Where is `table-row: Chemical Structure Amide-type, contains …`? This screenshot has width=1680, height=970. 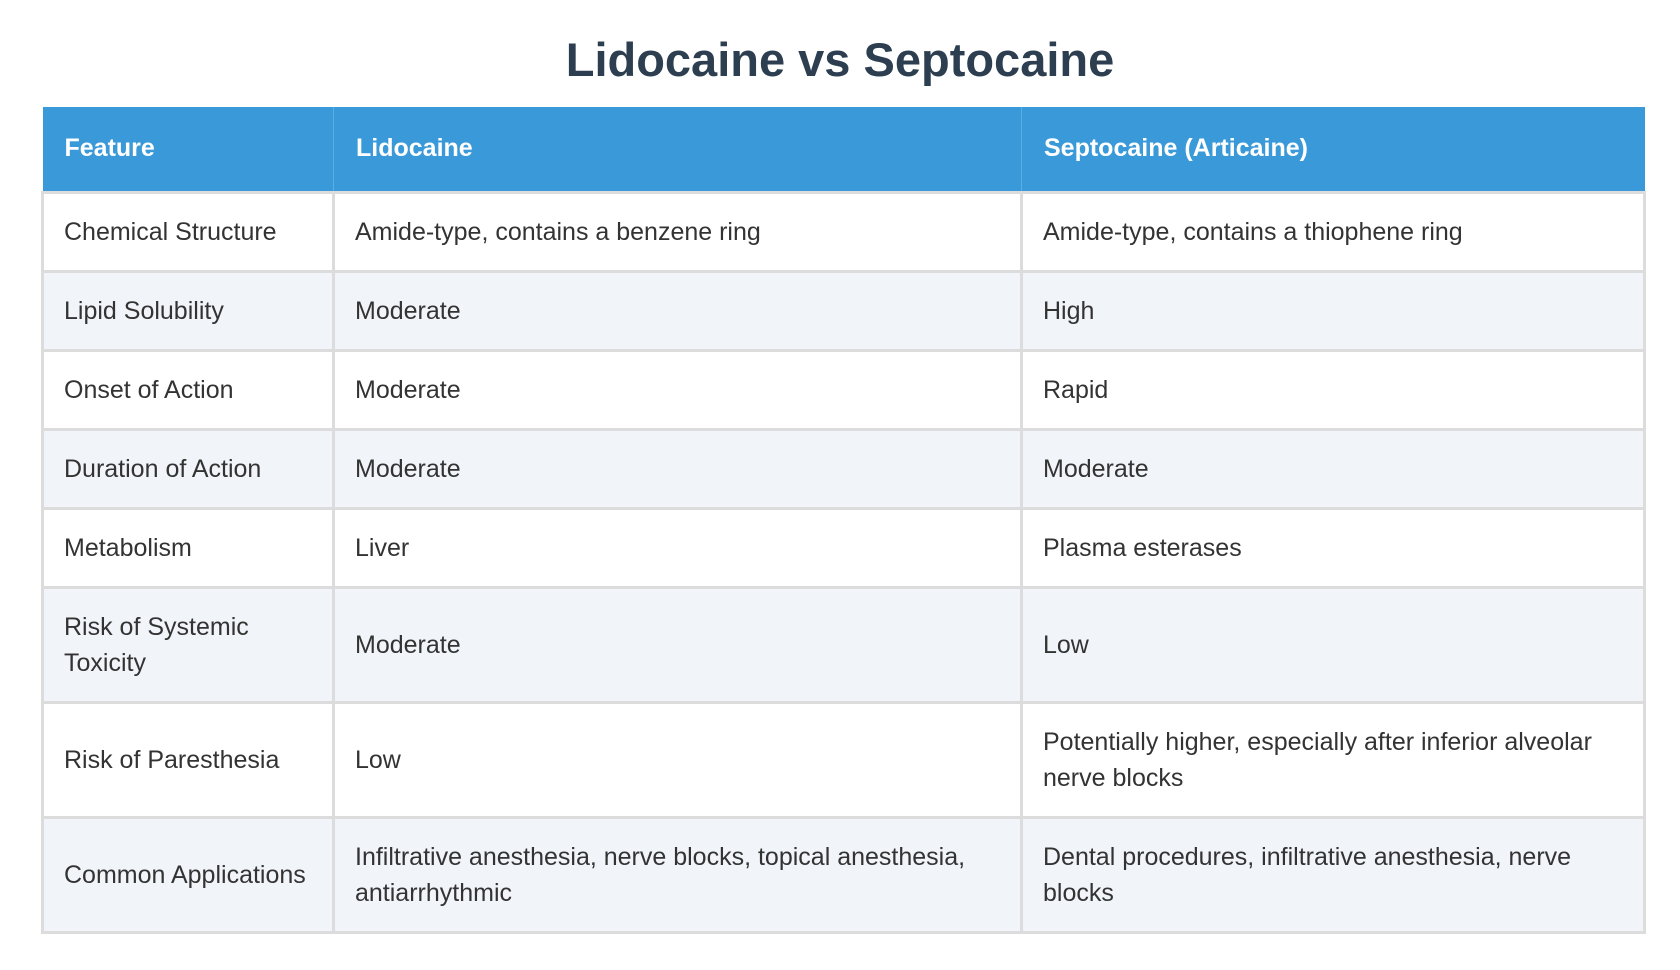
table-row: Chemical Structure Amide-type, contains … is located at coordinates (843, 231).